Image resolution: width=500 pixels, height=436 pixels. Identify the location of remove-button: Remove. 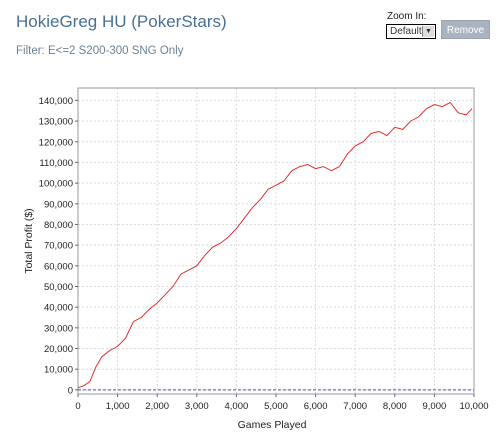
(465, 29).